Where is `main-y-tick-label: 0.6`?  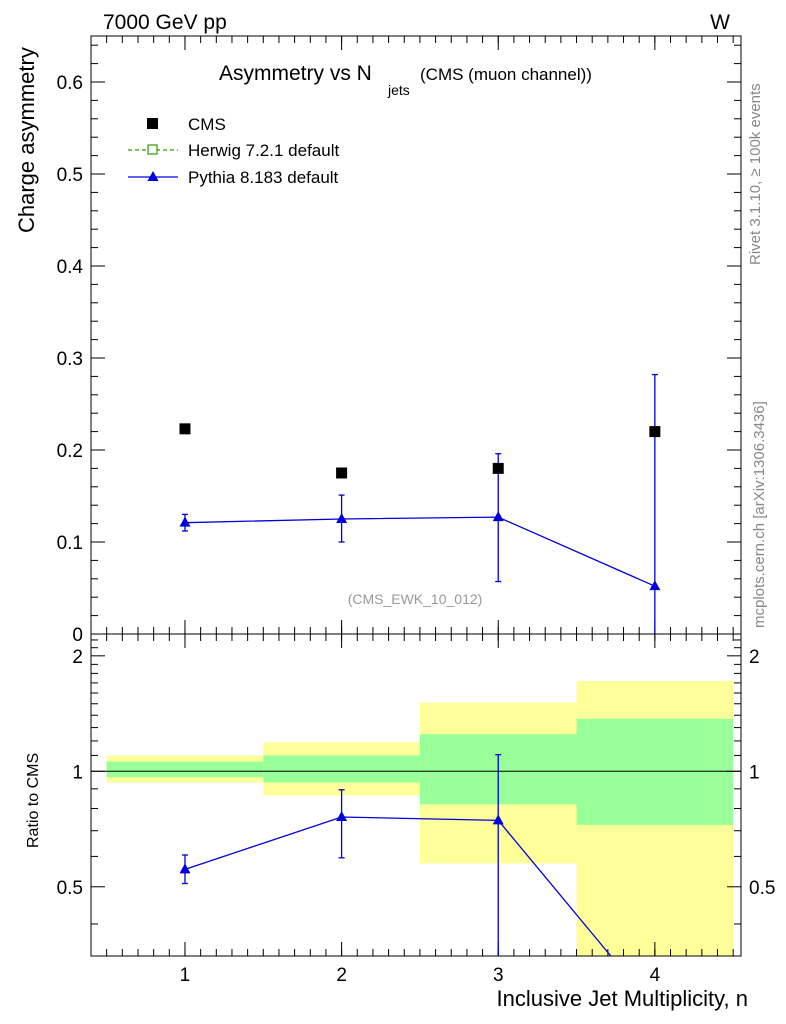
main-y-tick-label: 0.6 is located at coordinates (70, 83).